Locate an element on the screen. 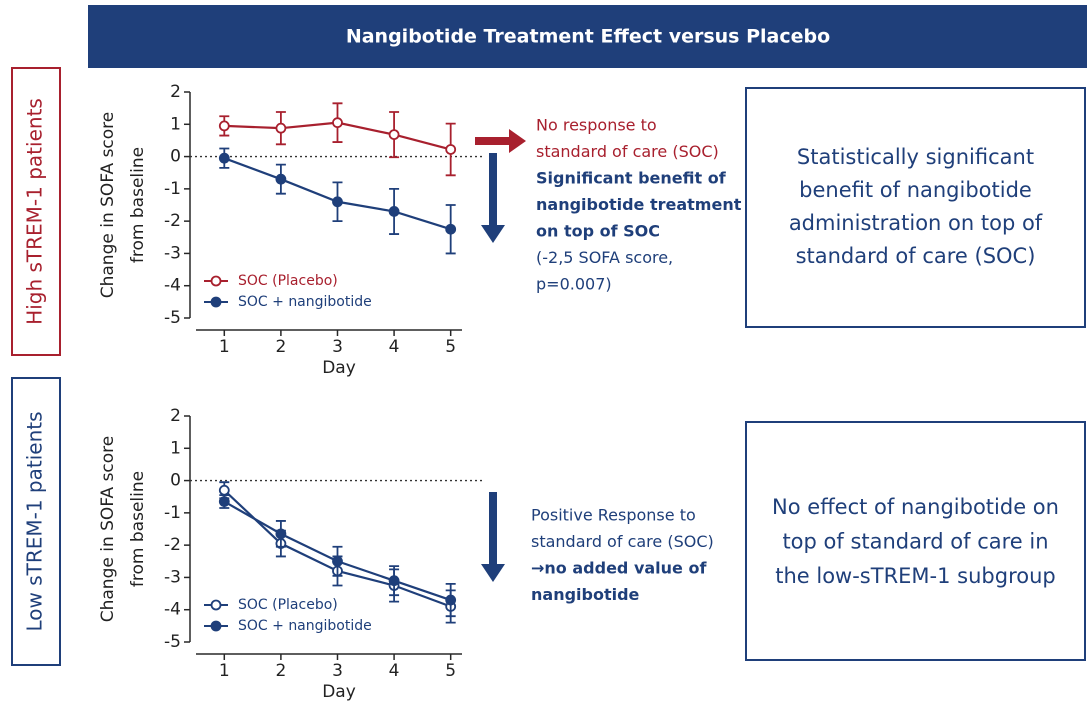  group-label: High sTREM-1 patients is located at coordinates (35, 211).